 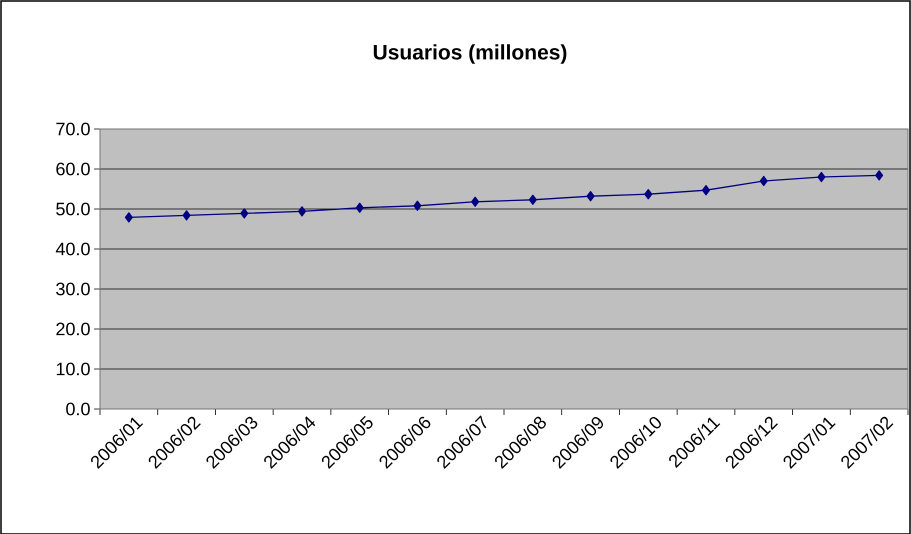 I want to click on y-tick-label: 70.0, so click(x=73, y=129).